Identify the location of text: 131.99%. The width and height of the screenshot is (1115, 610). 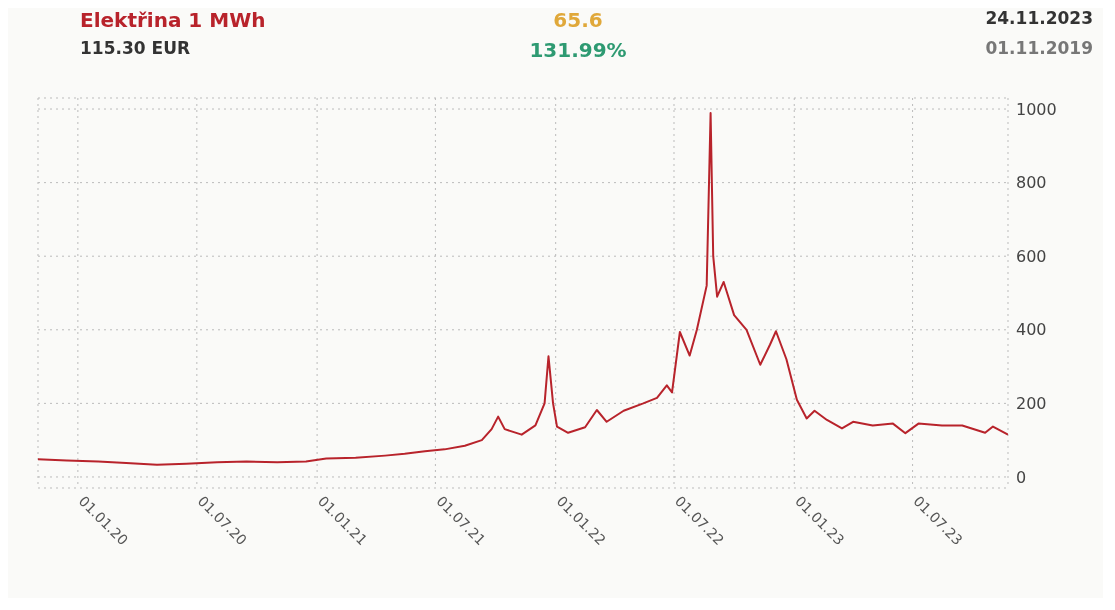
(578, 50).